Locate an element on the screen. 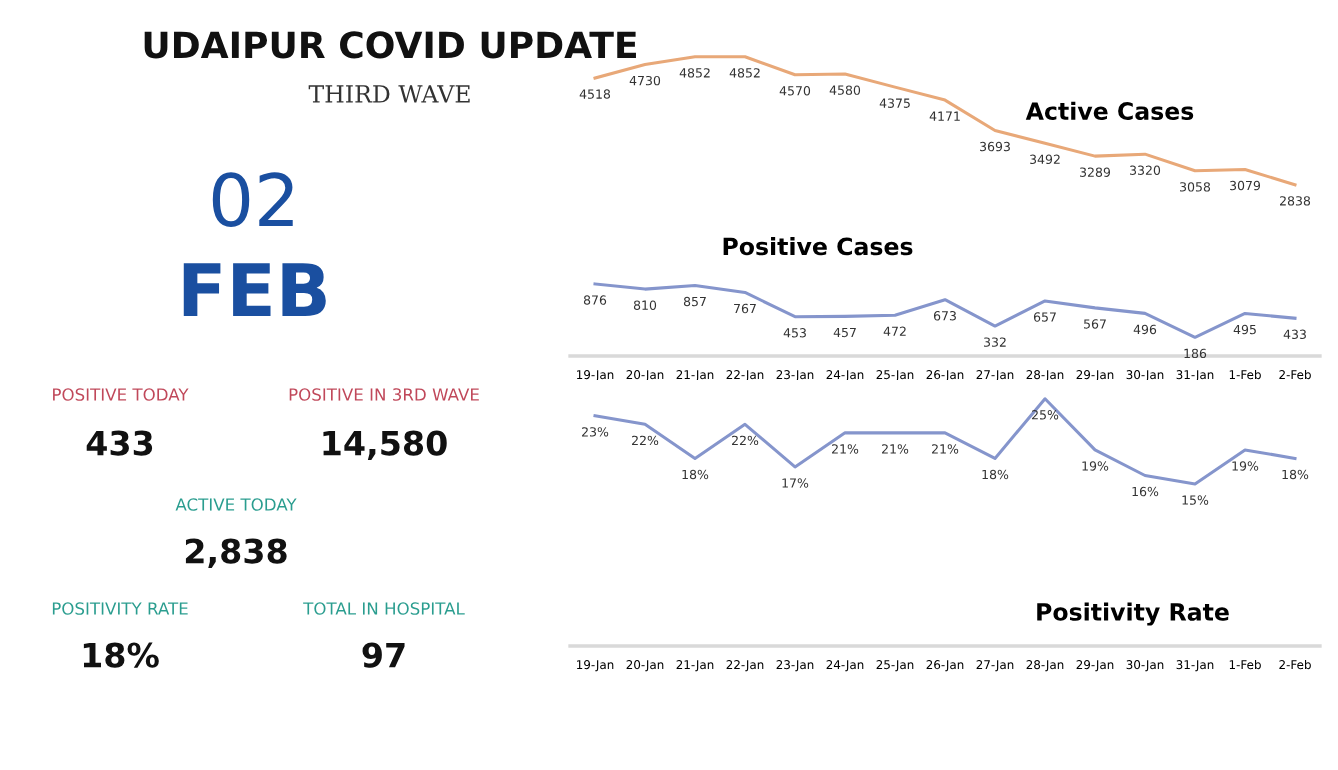 The width and height of the screenshot is (1338, 770). text: POSITIVE IN 3RD WAVE is located at coordinates (384, 394).